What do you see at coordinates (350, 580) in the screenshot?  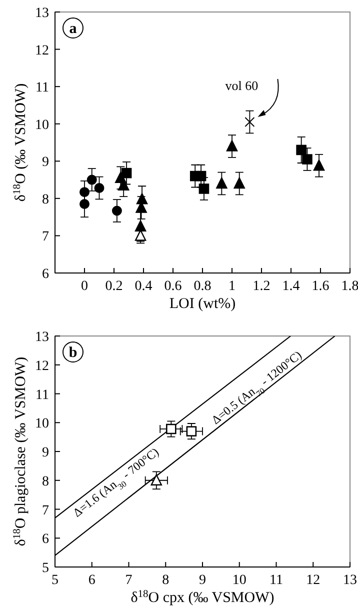 I see `x-tick-label: 13` at bounding box center [350, 580].